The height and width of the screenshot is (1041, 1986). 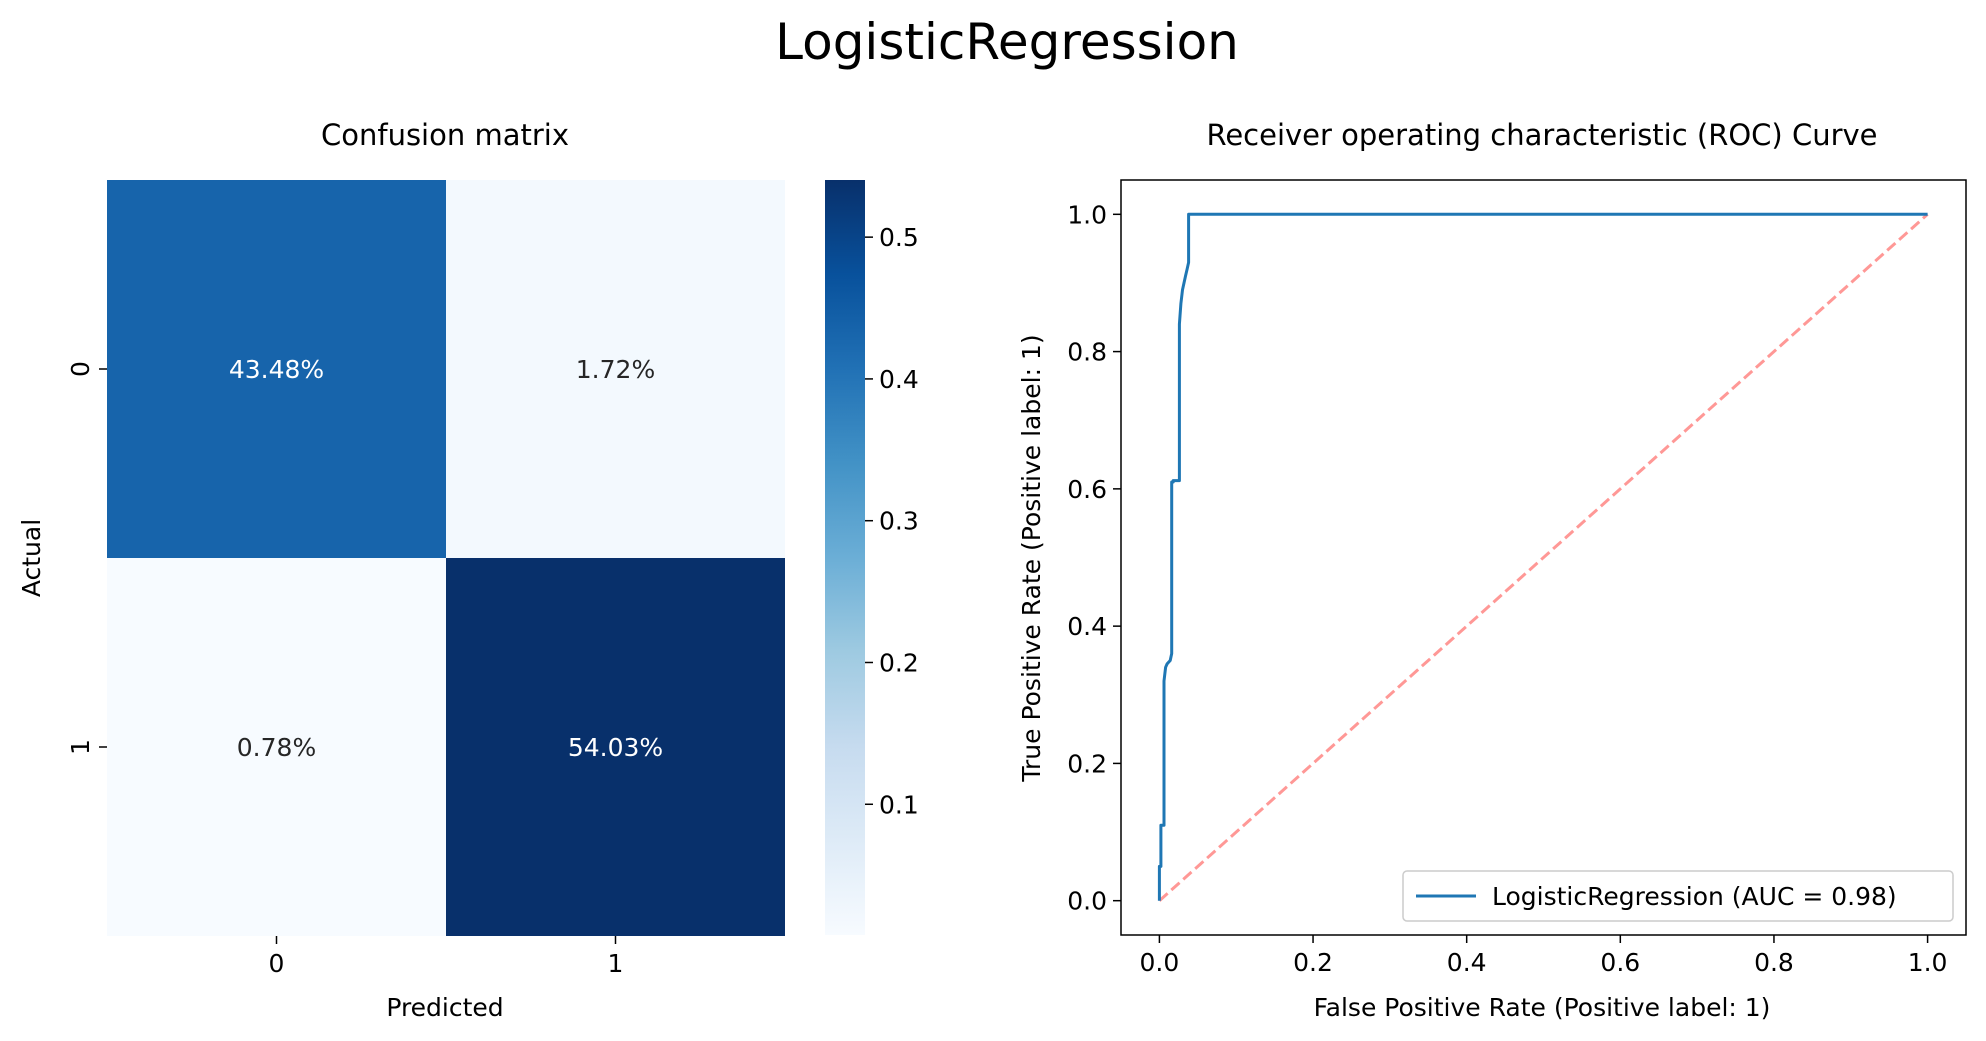 I want to click on colorbar: 0.1 0.2 0.3 0.4 0.5, so click(x=872, y=557).